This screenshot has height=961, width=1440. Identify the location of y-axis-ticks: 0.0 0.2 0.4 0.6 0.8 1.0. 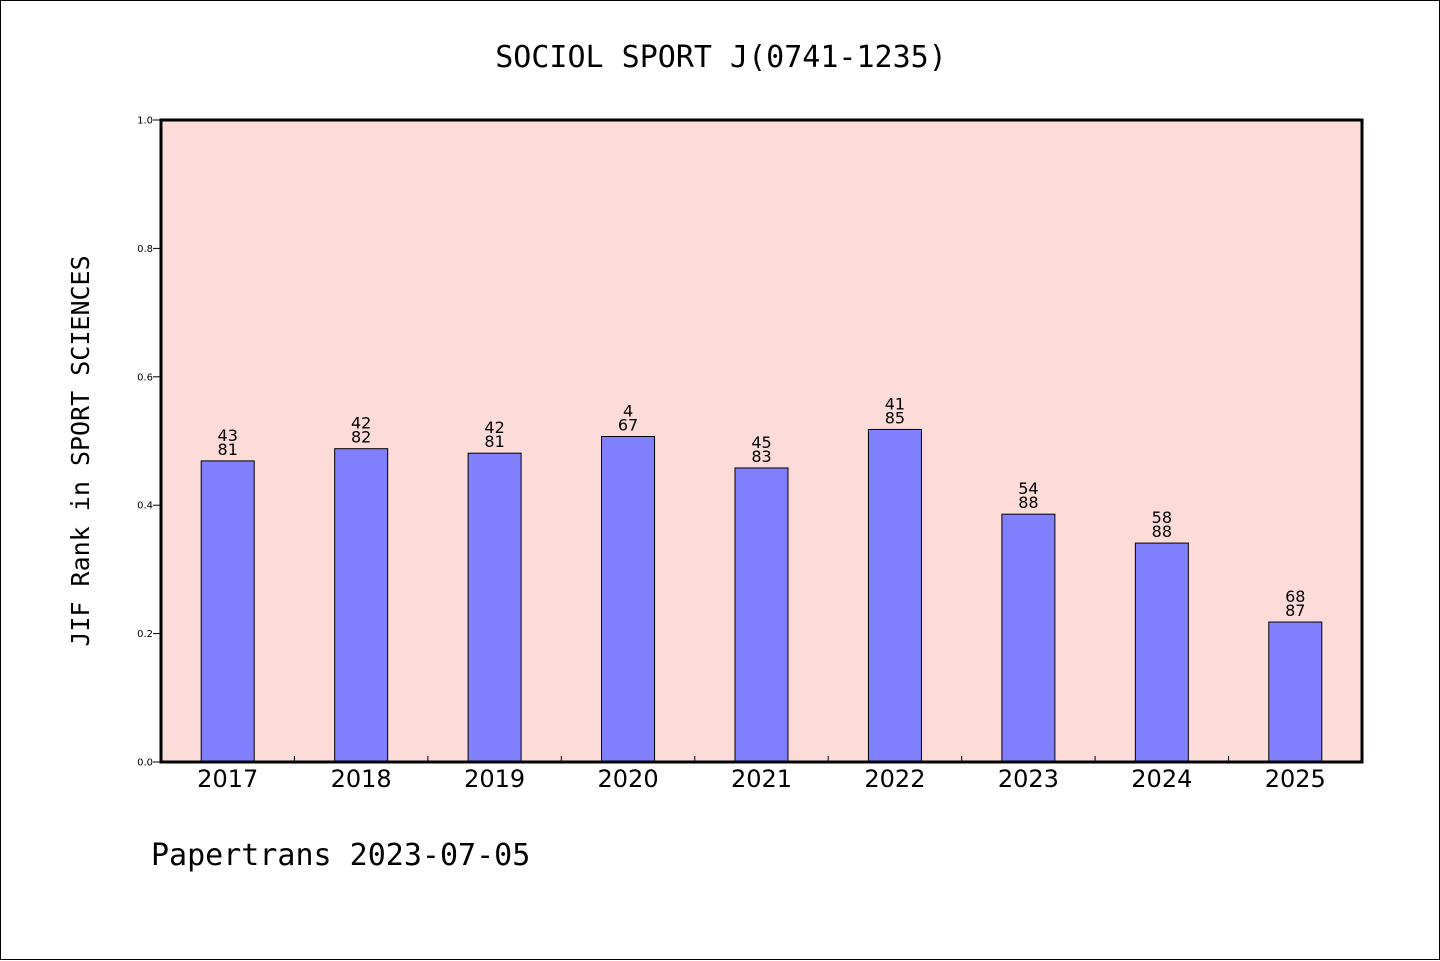
(149, 442).